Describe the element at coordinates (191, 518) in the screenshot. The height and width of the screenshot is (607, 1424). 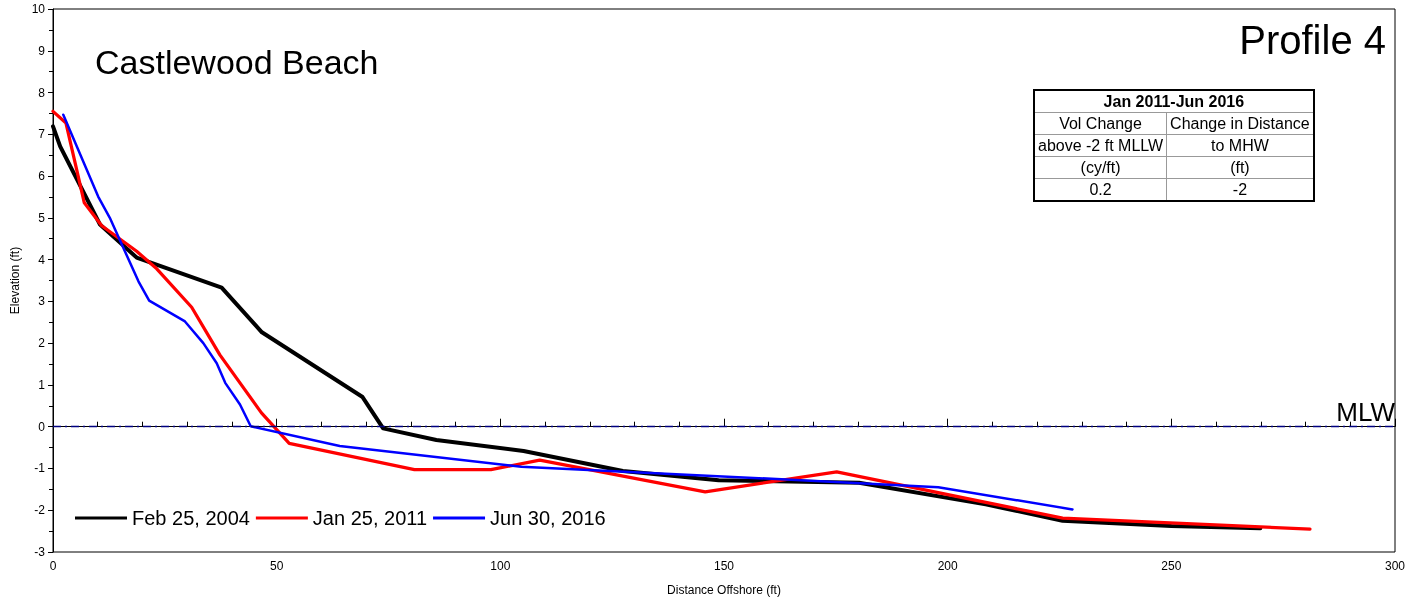
I see `legend-label: Feb 25, 2004` at that location.